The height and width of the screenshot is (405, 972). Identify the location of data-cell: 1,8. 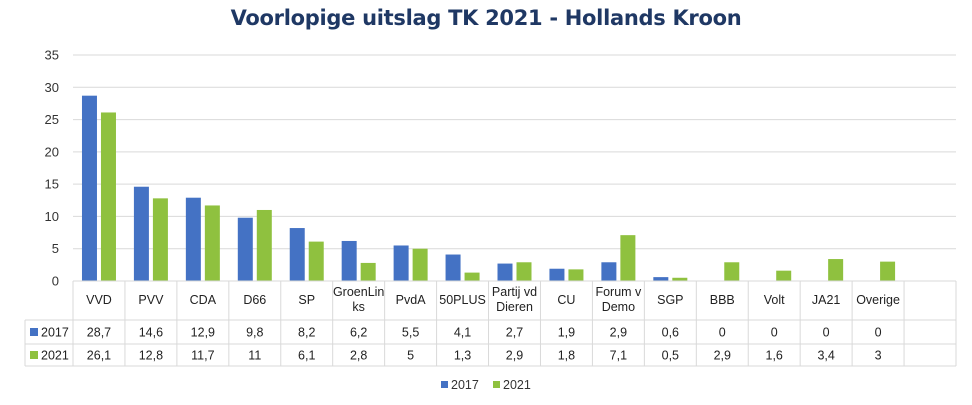
(566, 356).